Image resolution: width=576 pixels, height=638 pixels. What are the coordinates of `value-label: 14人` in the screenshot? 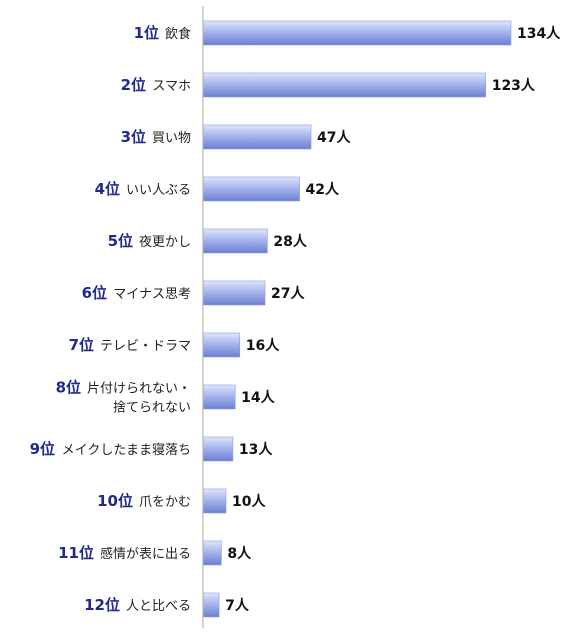 It's located at (258, 397).